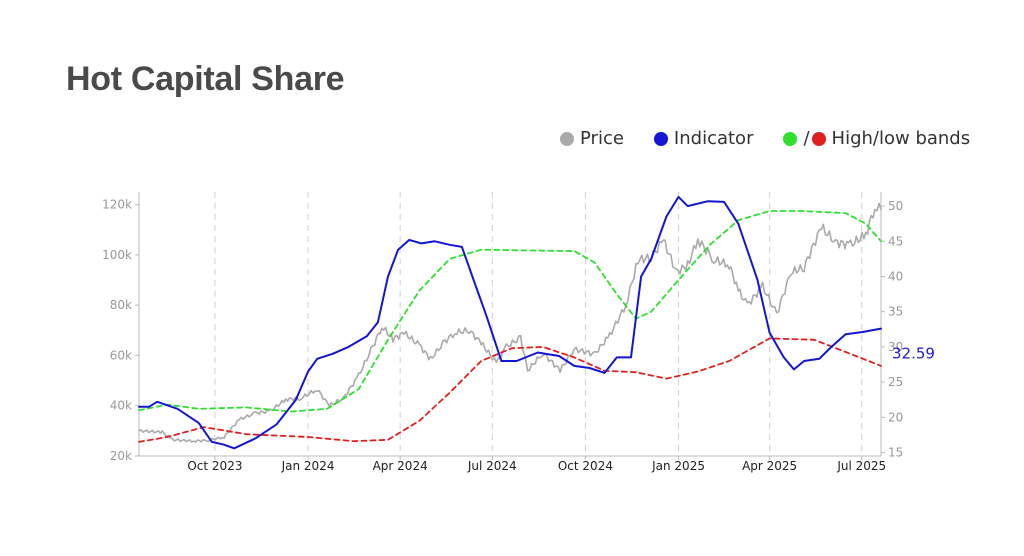 This screenshot has height=556, width=1024. I want to click on right-tick-label: 50, so click(895, 206).